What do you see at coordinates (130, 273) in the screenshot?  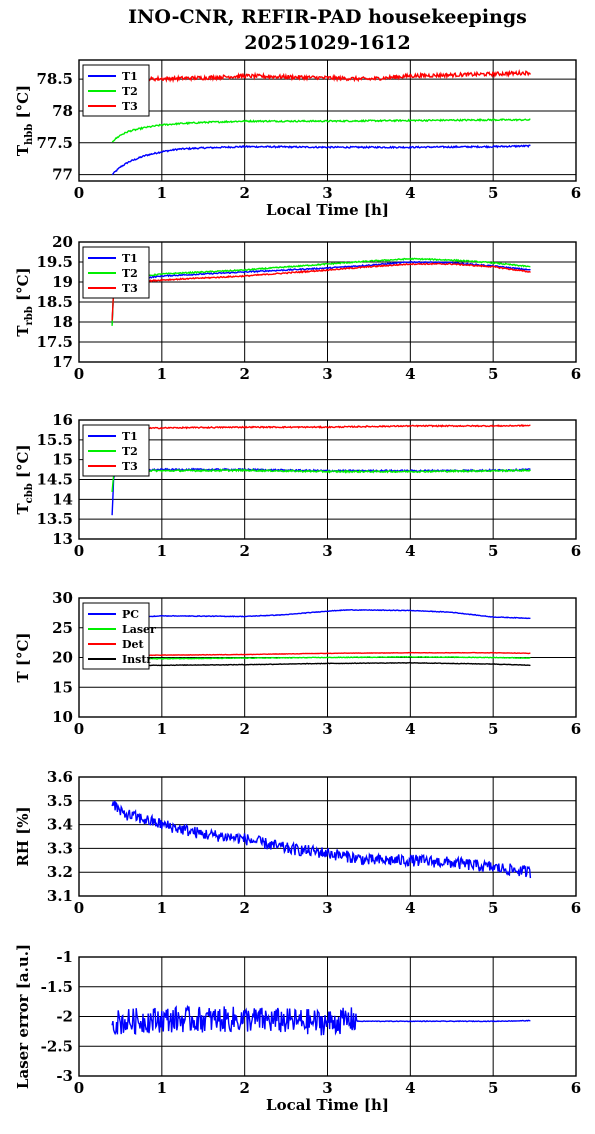 I see `legend-label: T2` at bounding box center [130, 273].